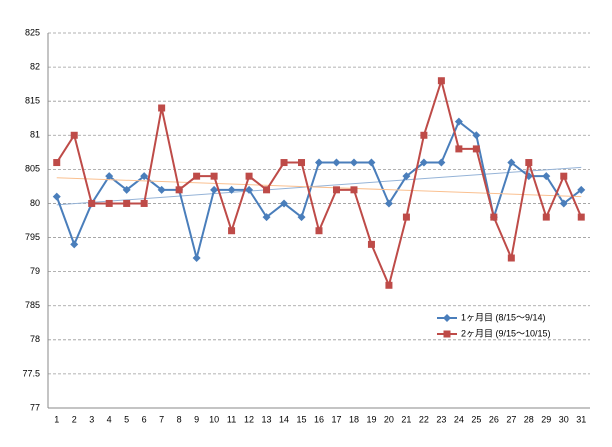  I want to click on y-tick-label: 81, so click(35, 135).